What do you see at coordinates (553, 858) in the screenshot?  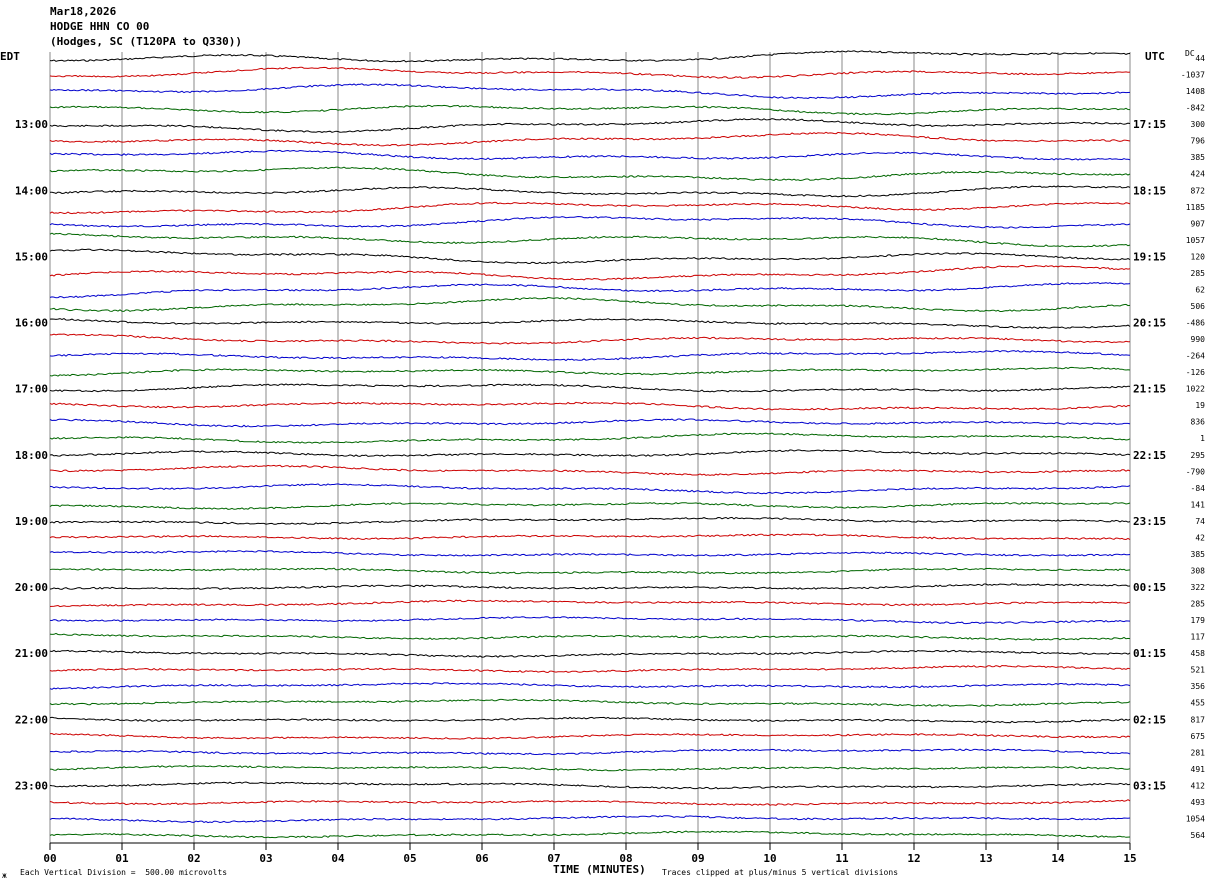 I see `x-tick-label: 07` at bounding box center [553, 858].